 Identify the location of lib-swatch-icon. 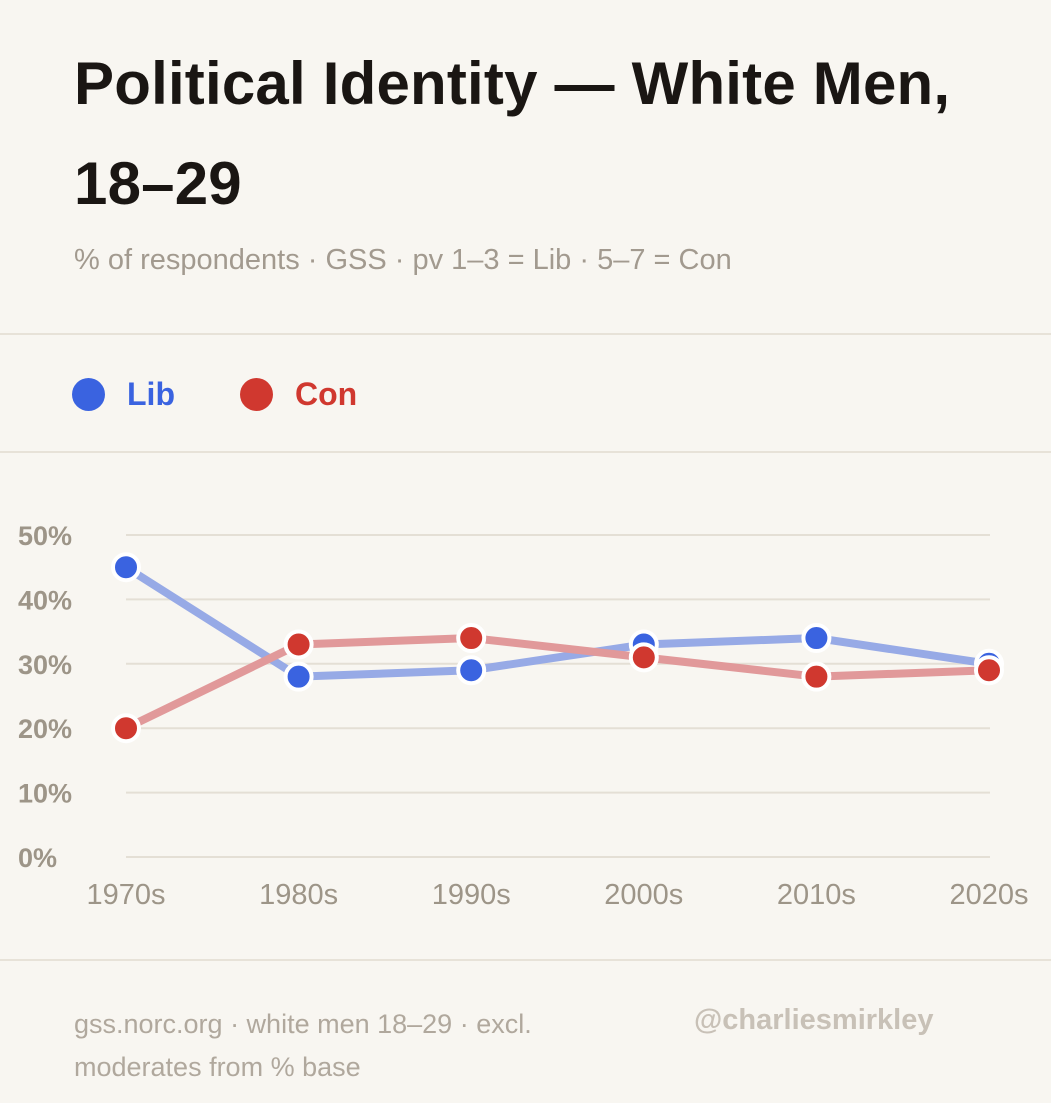
(88, 394).